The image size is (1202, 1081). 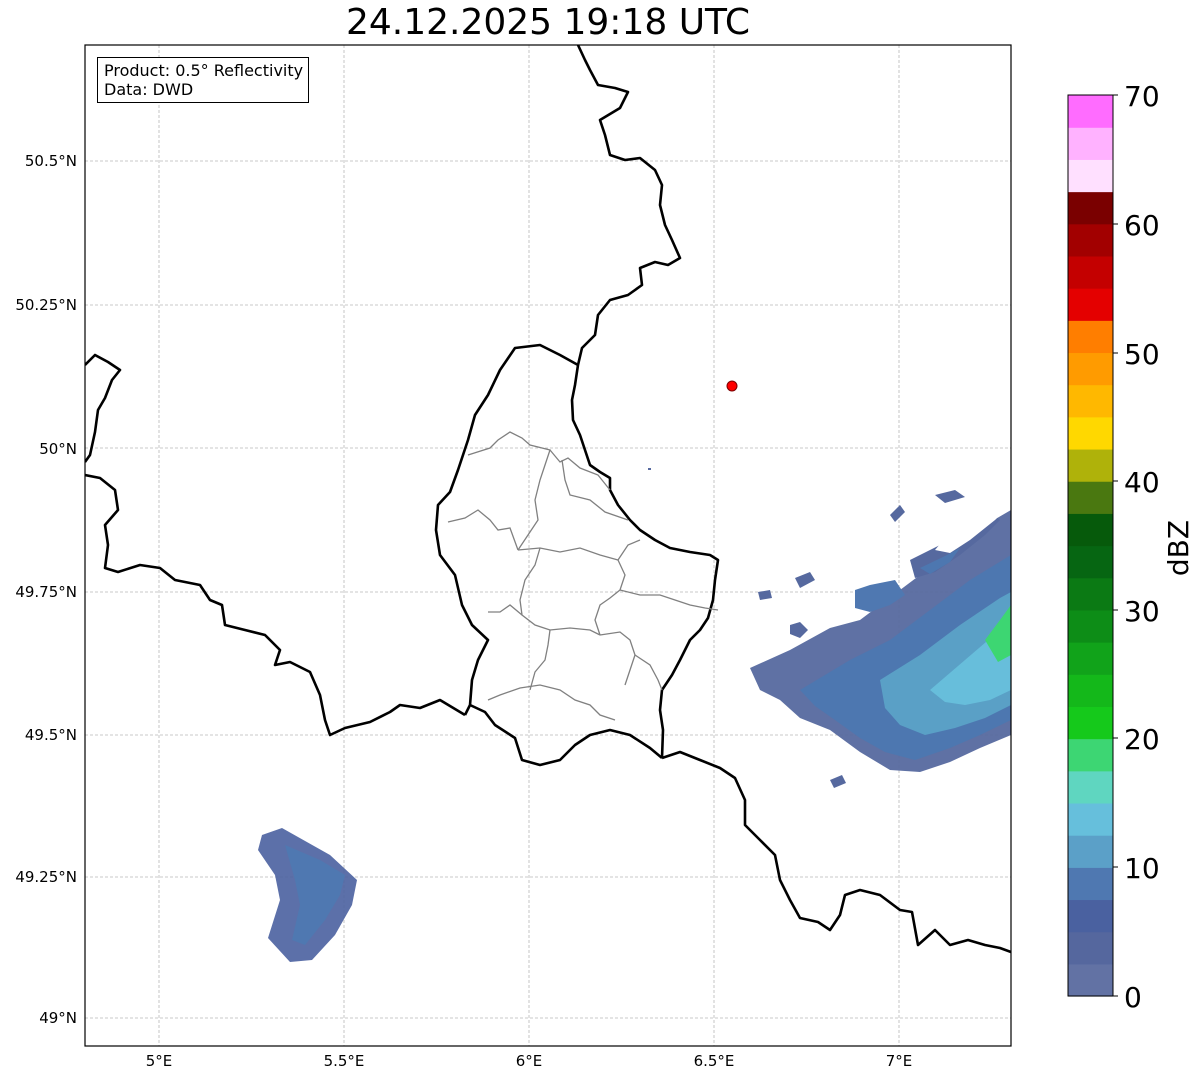 What do you see at coordinates (1142, 611) in the screenshot?
I see `colorbar-tick-label: 30` at bounding box center [1142, 611].